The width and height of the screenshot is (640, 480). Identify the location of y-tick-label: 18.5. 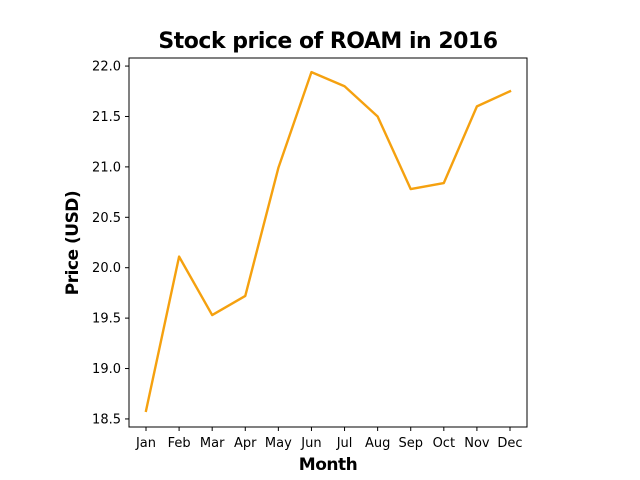
(106, 419).